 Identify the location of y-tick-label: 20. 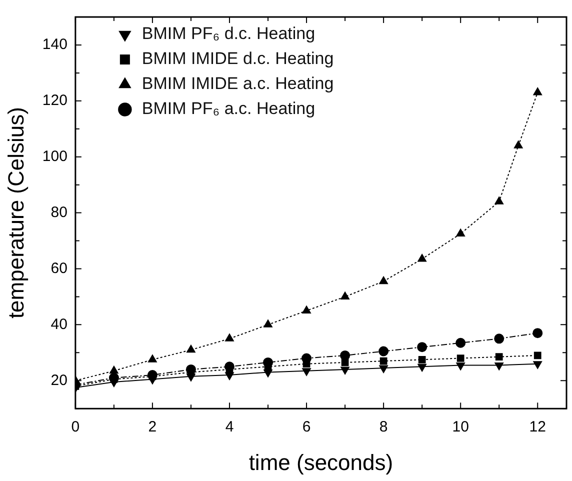
(59, 380).